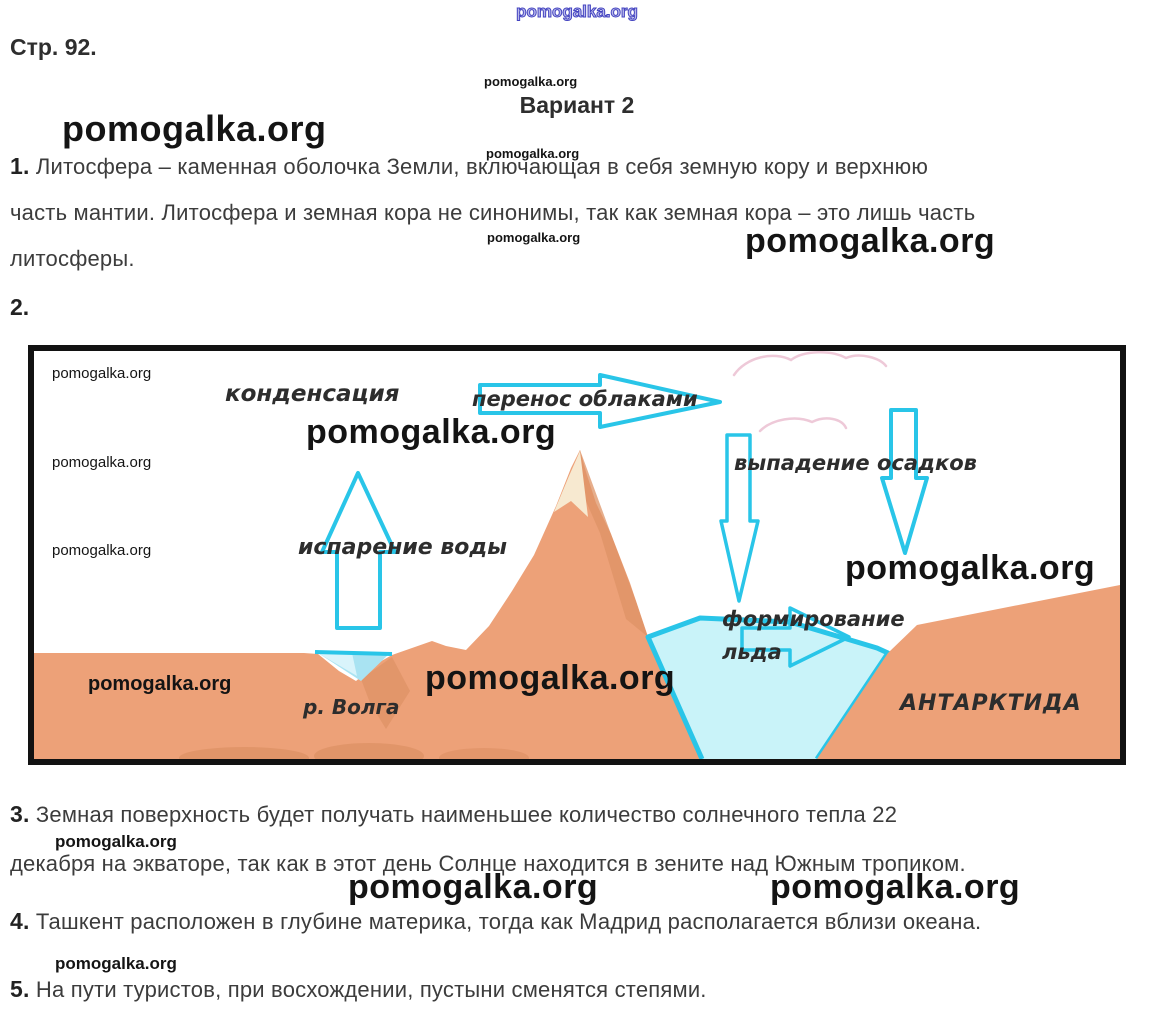 Image resolution: width=1154 pixels, height=1025 pixels. What do you see at coordinates (20, 307) in the screenshot?
I see `answer-2-number: 2.` at bounding box center [20, 307].